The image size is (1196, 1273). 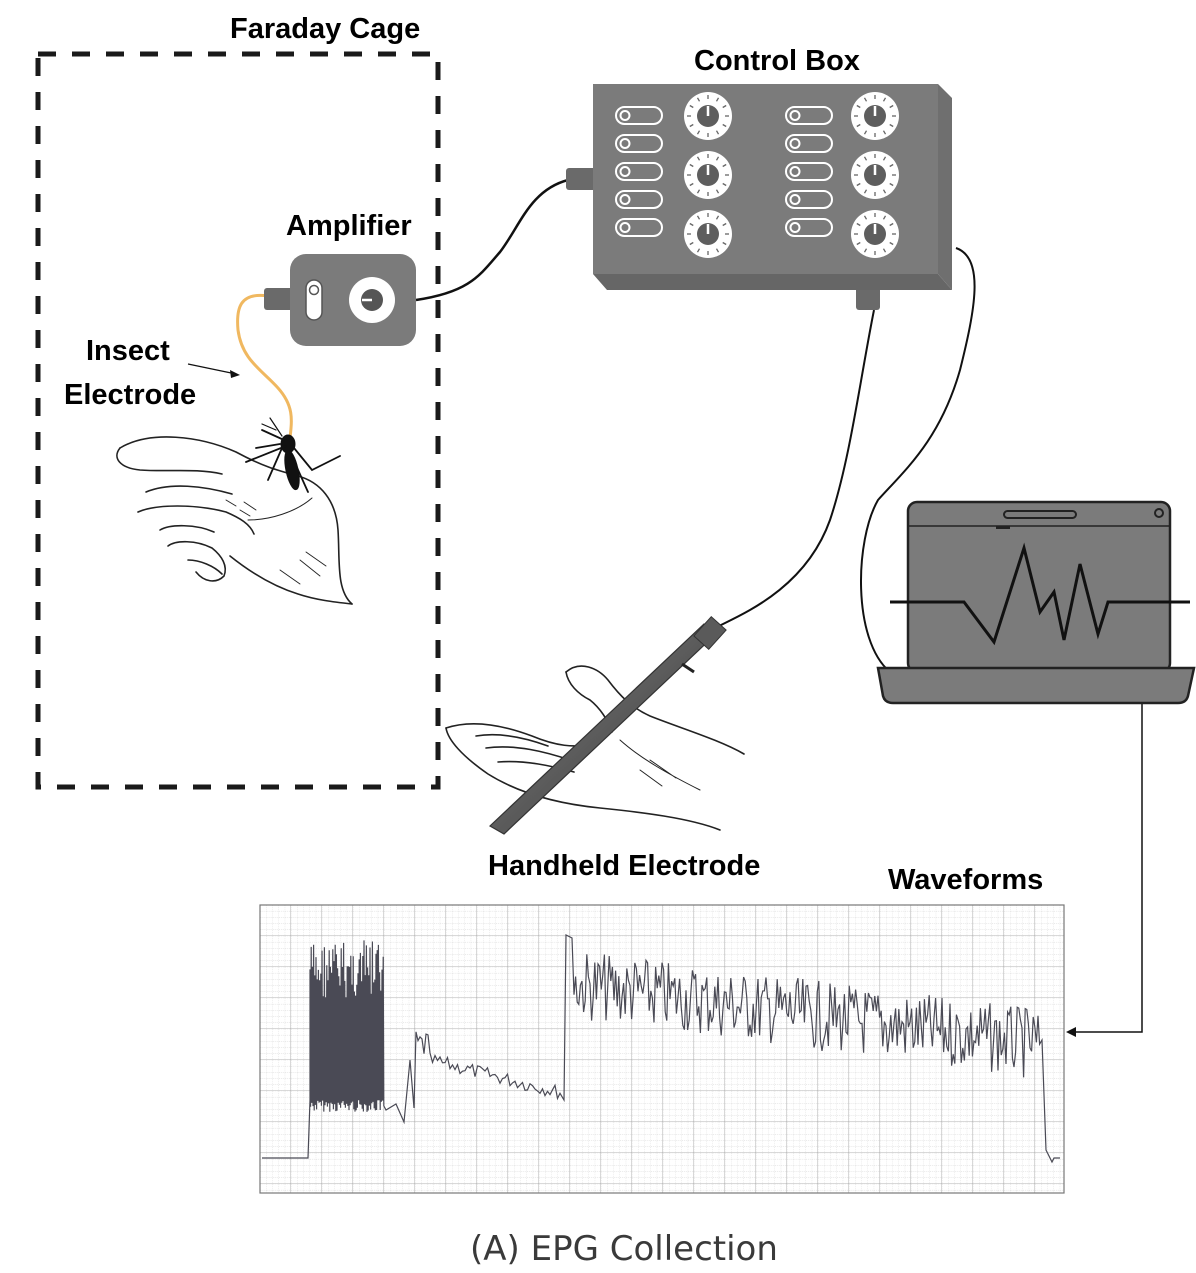 I want to click on figure-caption: (A) EPG Collection, so click(x=624, y=1249).